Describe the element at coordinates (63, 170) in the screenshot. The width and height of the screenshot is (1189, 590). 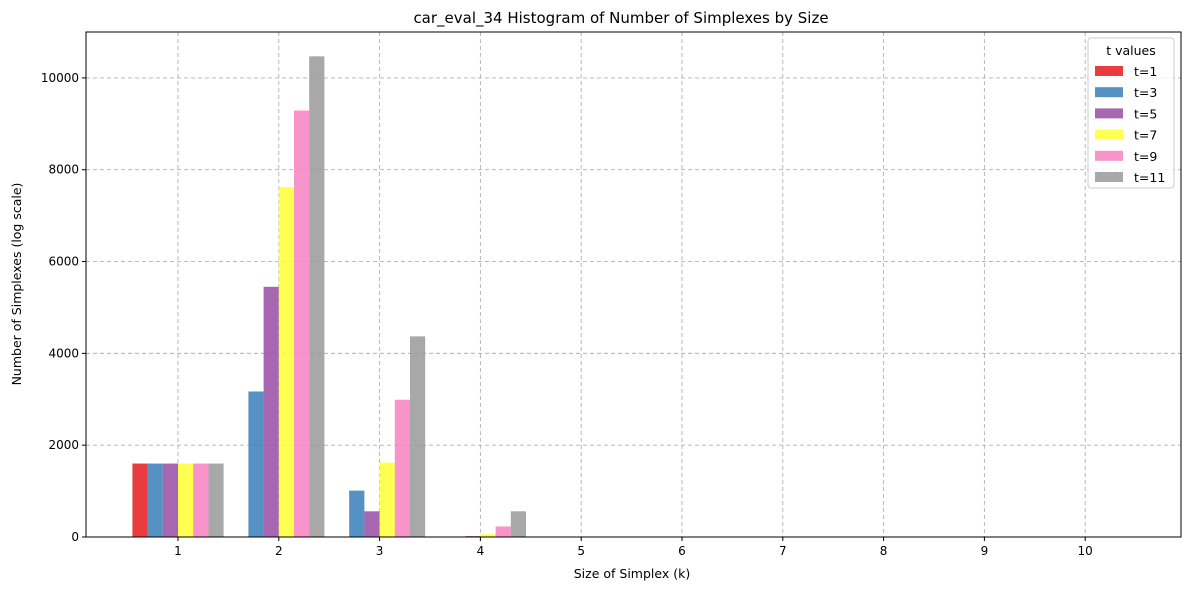
I see `y-tick-label: 8000` at that location.